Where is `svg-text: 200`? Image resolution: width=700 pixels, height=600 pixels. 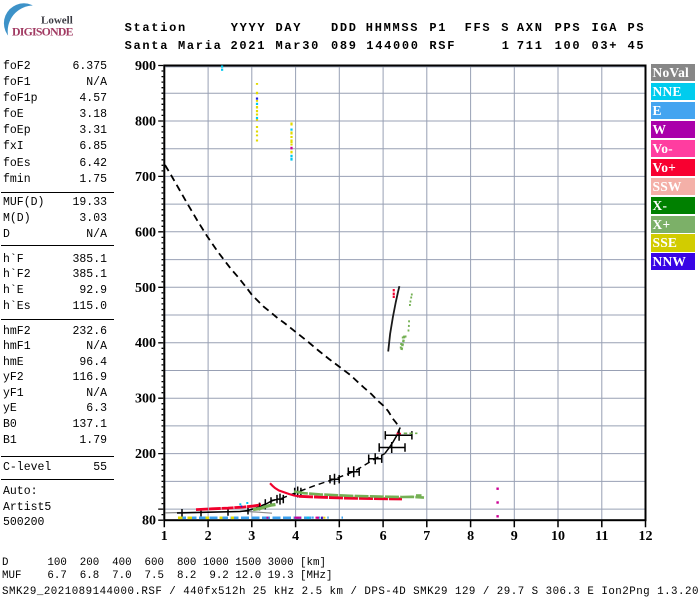
svg-text: 200 is located at coordinates (145, 454).